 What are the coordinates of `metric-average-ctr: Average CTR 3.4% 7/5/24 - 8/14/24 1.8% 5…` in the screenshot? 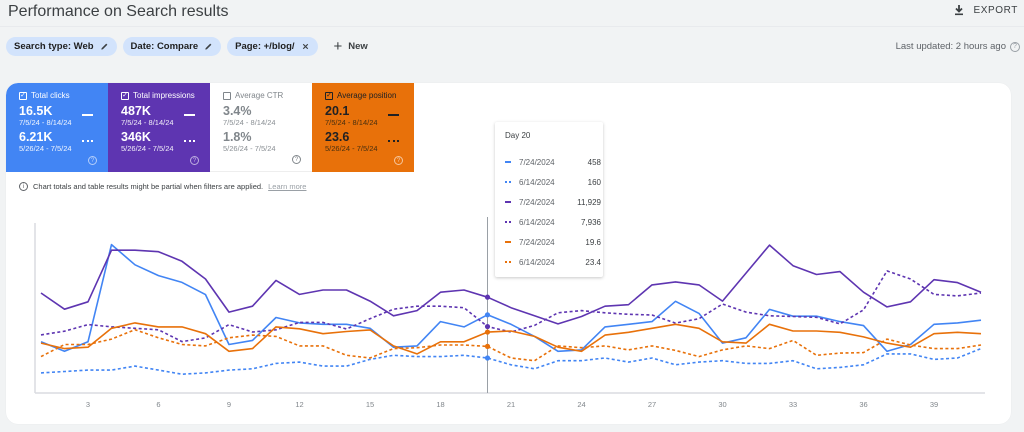 It's located at (261, 127).